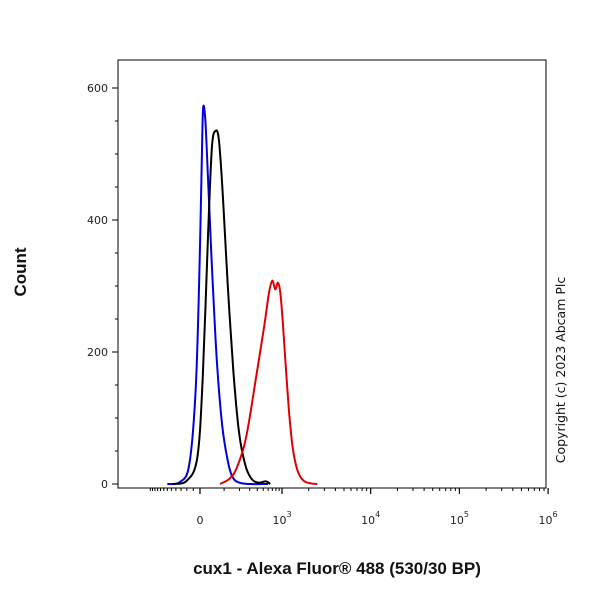 Image resolution: width=600 pixels, height=600 pixels. Describe the element at coordinates (548, 518) in the screenshot. I see `x-tick-label: 10⁶` at that location.